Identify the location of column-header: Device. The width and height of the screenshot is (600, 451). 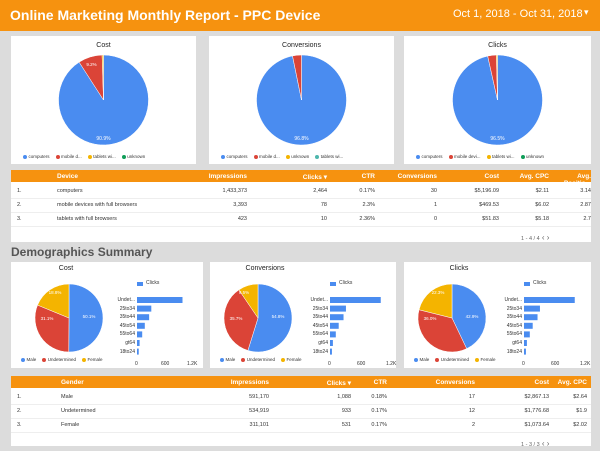
(67, 176).